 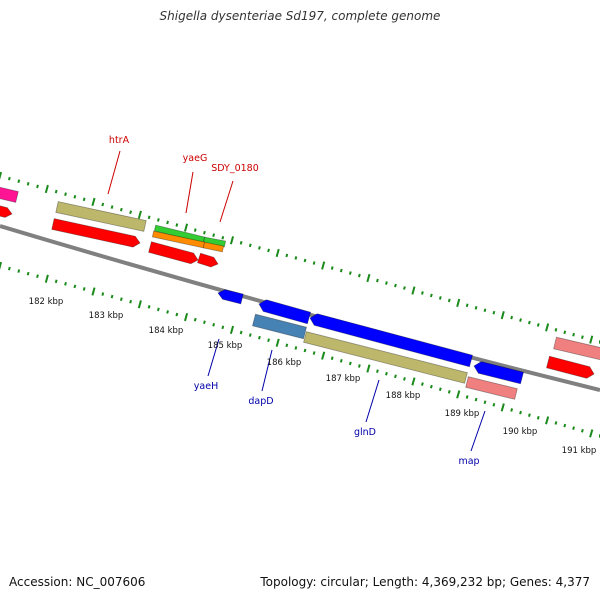 What do you see at coordinates (570, 367) in the screenshot?
I see `feature-red-right` at bounding box center [570, 367].